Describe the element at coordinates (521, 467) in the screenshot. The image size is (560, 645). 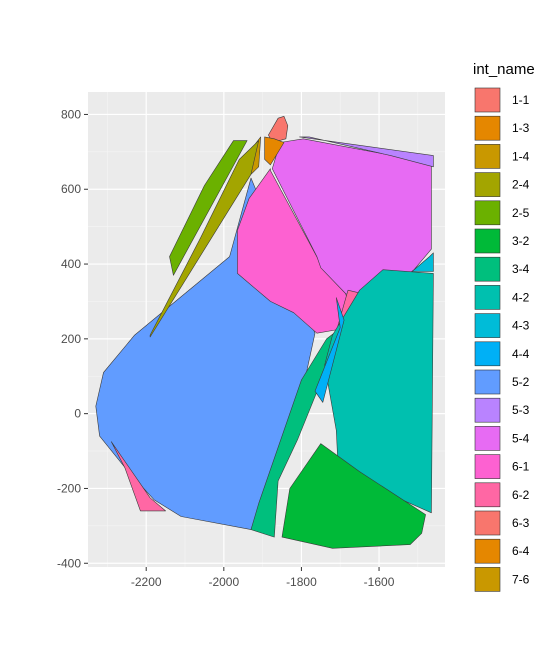
I see `legend-label-6-1: 6-1` at that location.